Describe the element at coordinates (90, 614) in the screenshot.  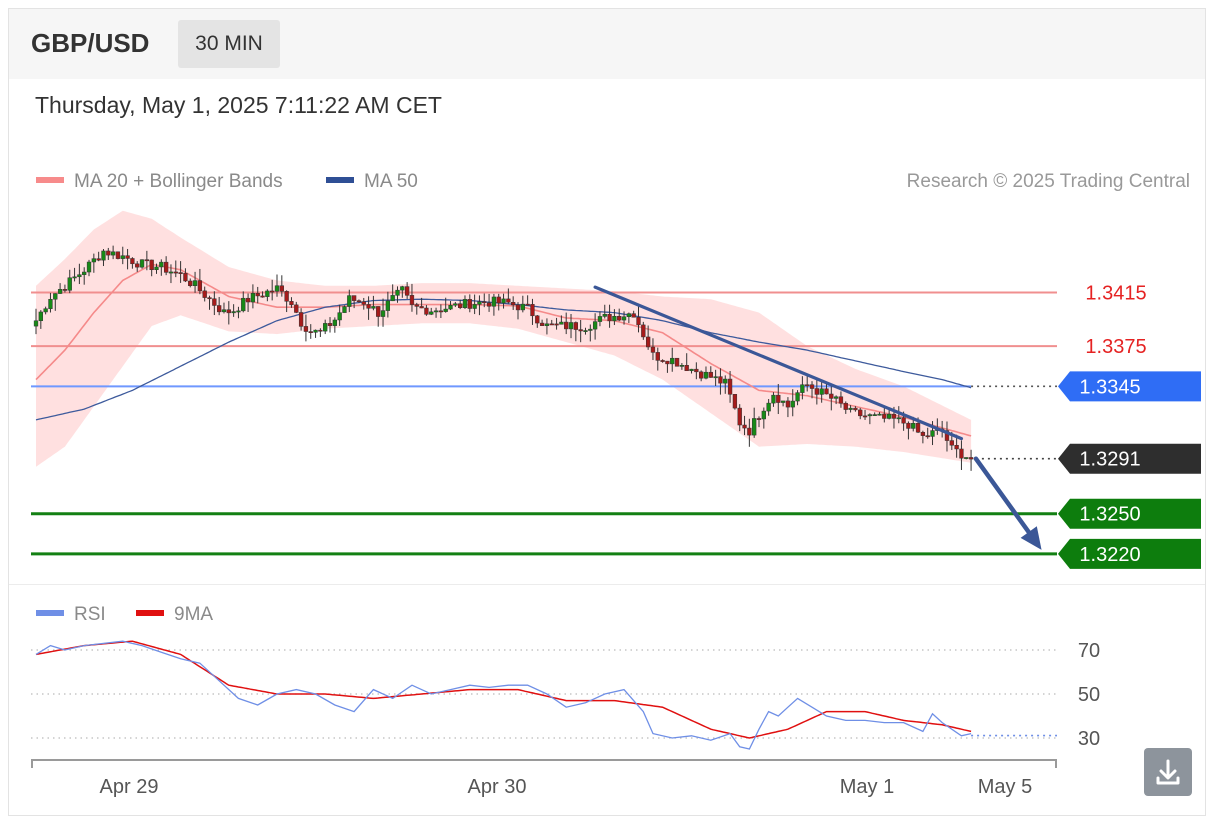
I see `legend-label-rsi: RSI` at that location.